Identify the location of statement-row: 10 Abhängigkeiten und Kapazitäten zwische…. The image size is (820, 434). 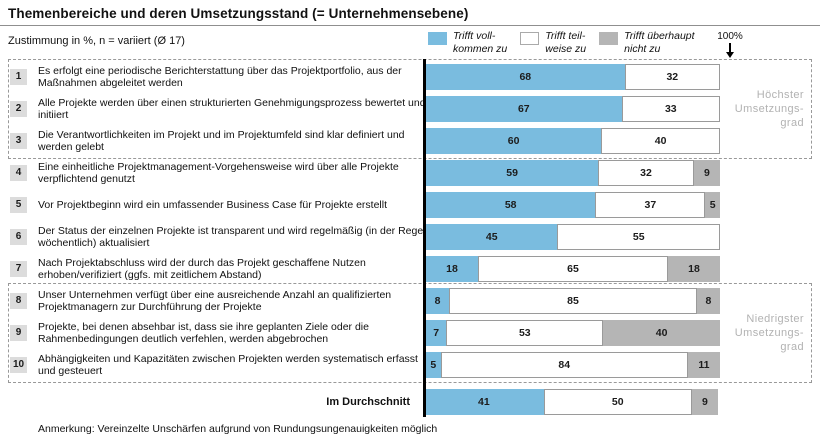
(410, 365).